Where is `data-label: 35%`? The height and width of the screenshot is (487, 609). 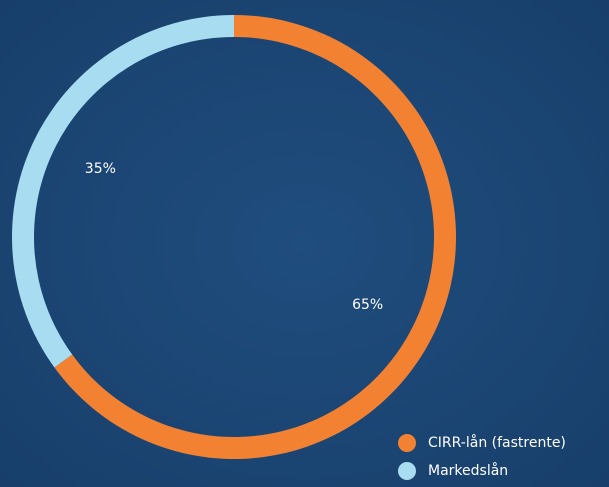 data-label: 35% is located at coordinates (100, 169).